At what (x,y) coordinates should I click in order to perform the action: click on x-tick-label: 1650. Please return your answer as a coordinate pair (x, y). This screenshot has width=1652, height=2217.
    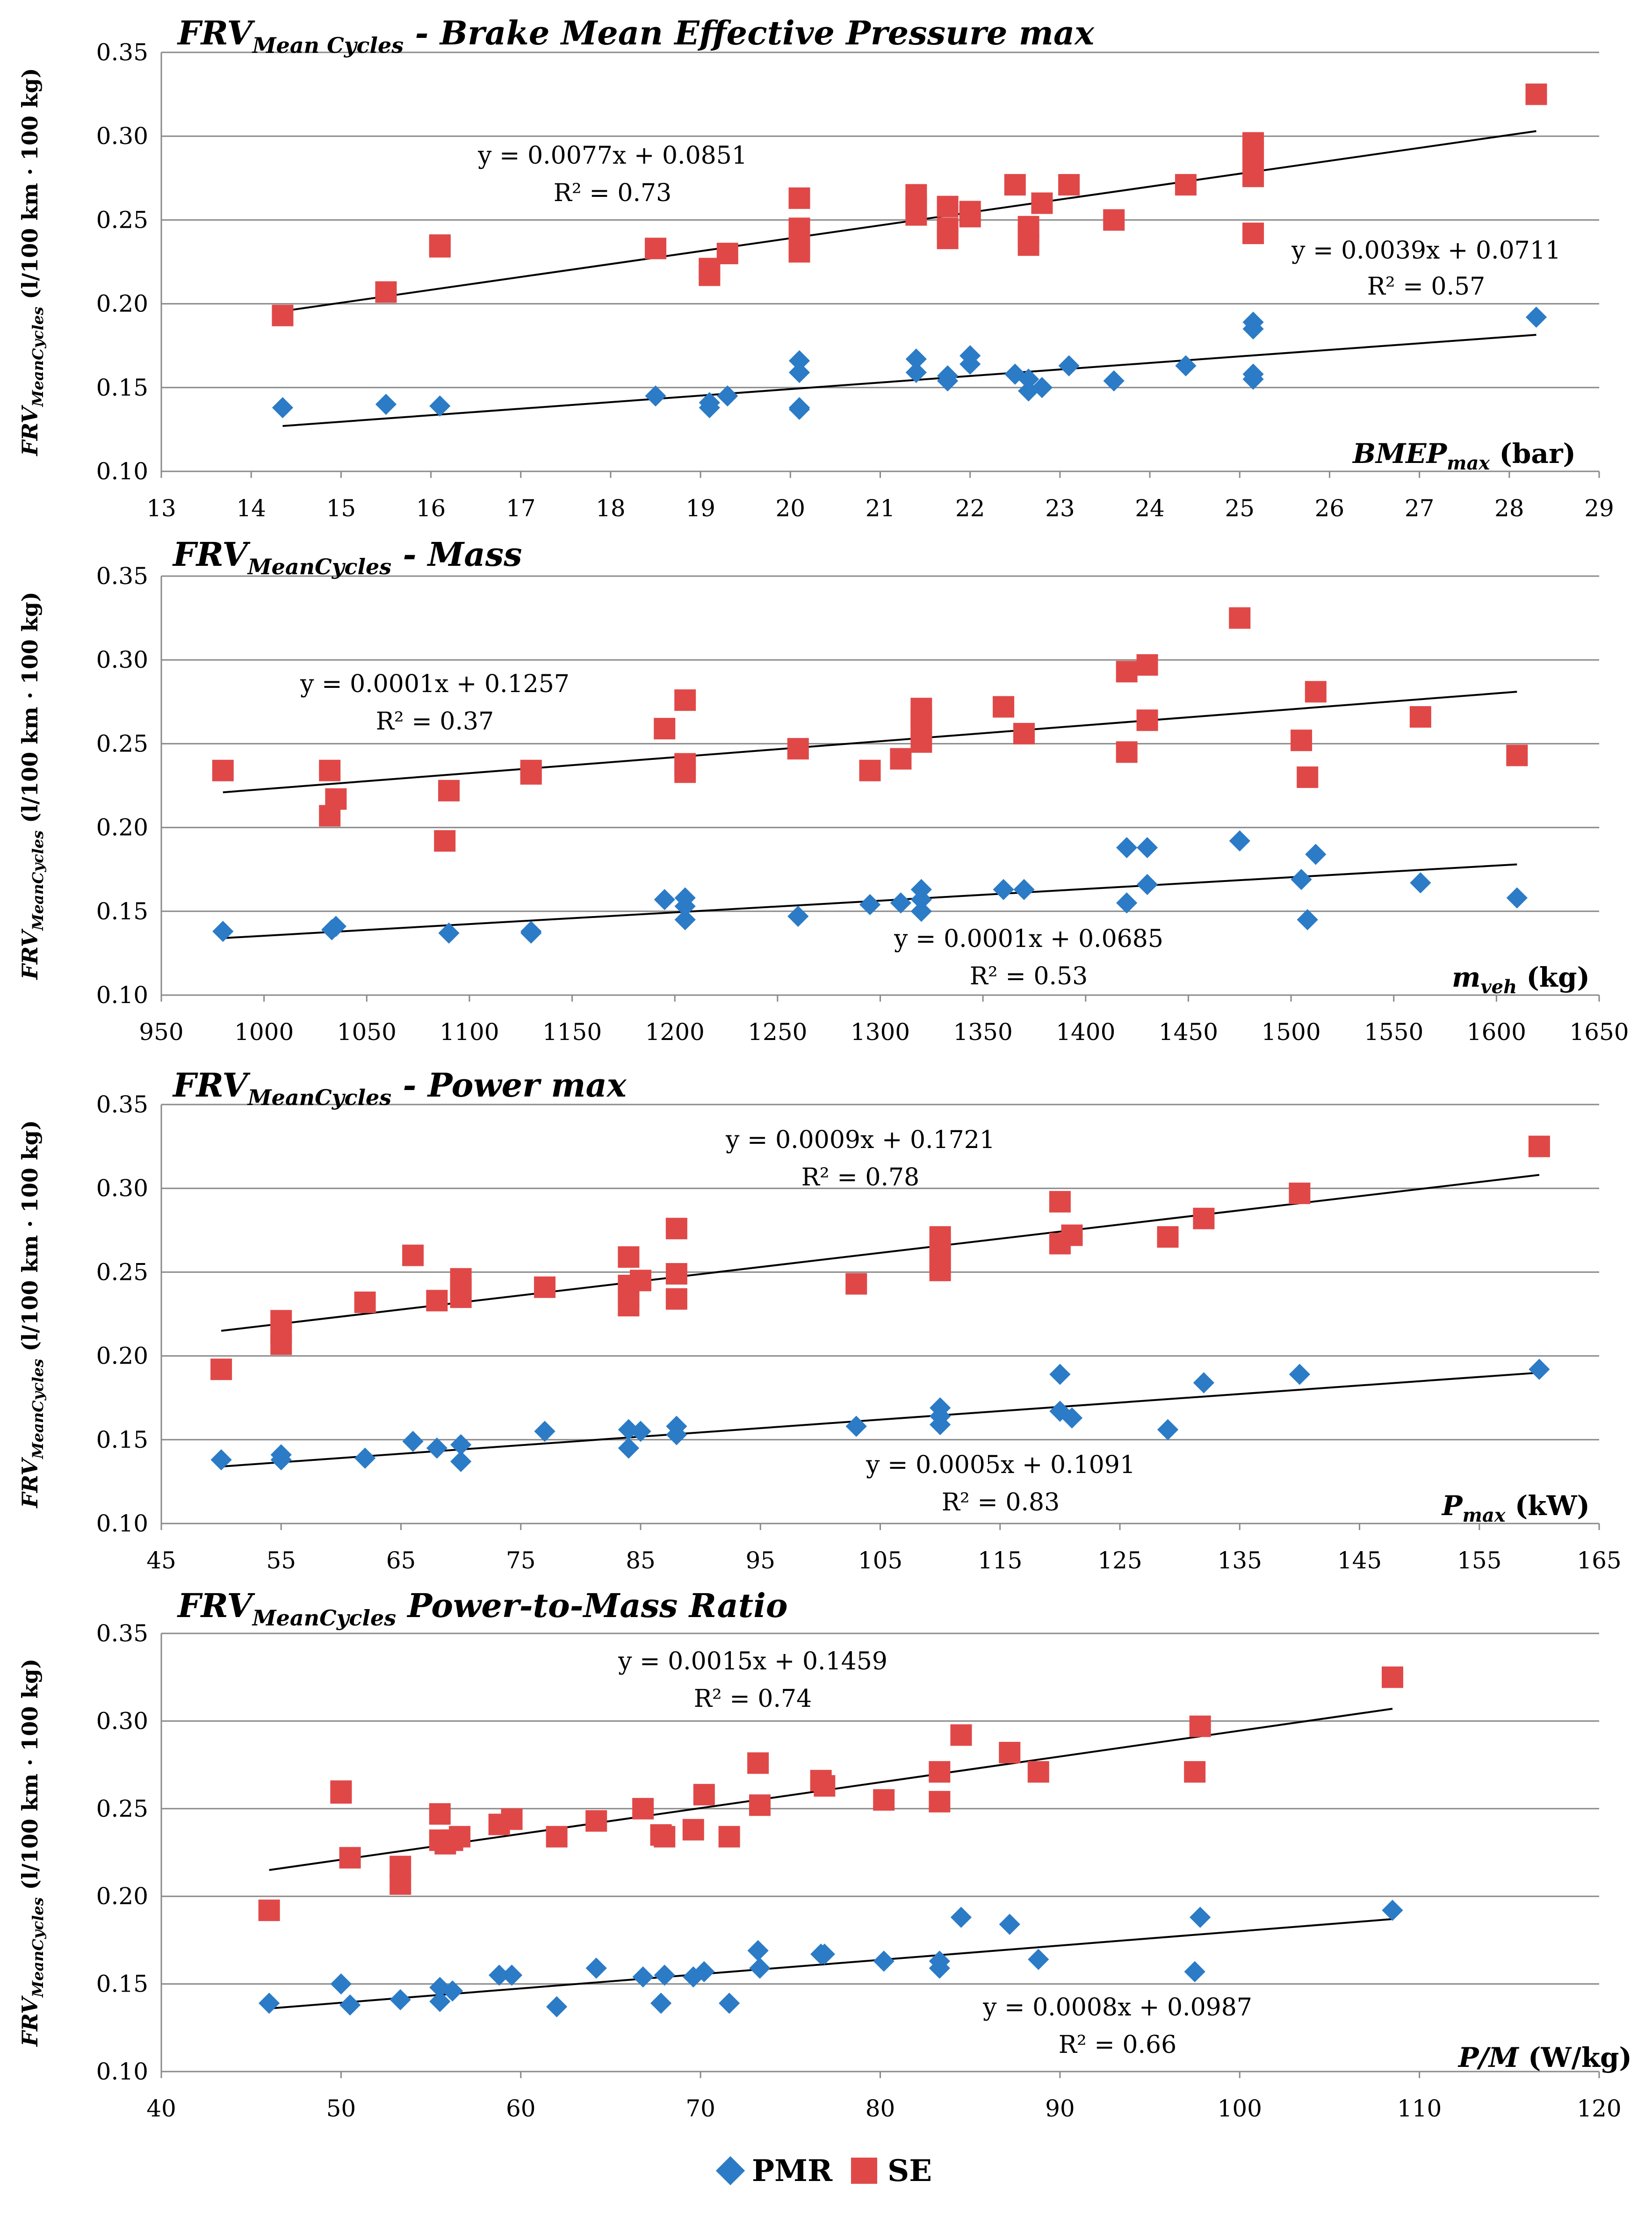
    Looking at the image, I should click on (1599, 1032).